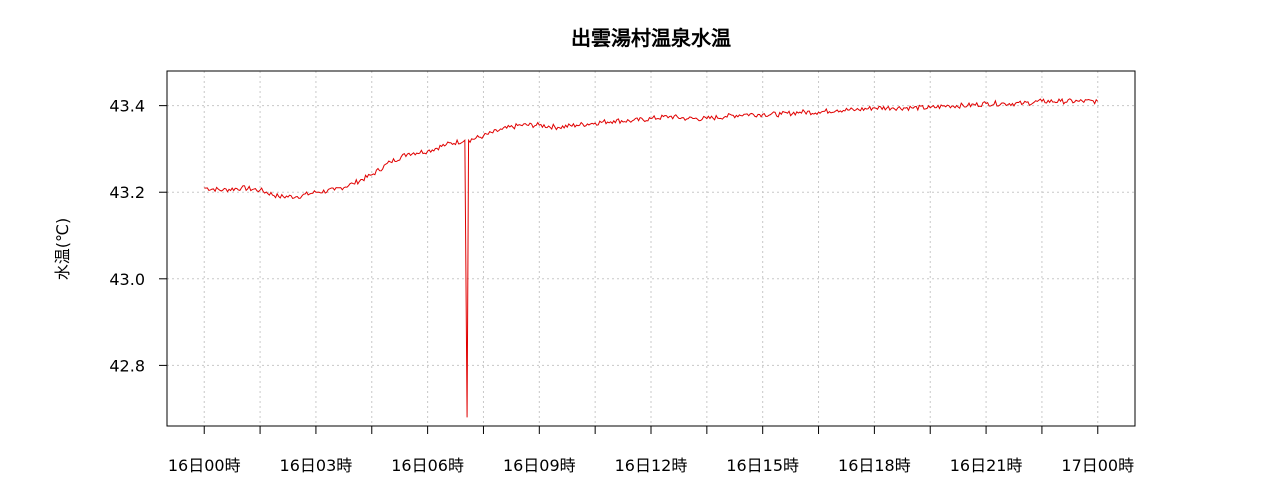  I want to click on x-tick-label: 16日18時, so click(874, 465).